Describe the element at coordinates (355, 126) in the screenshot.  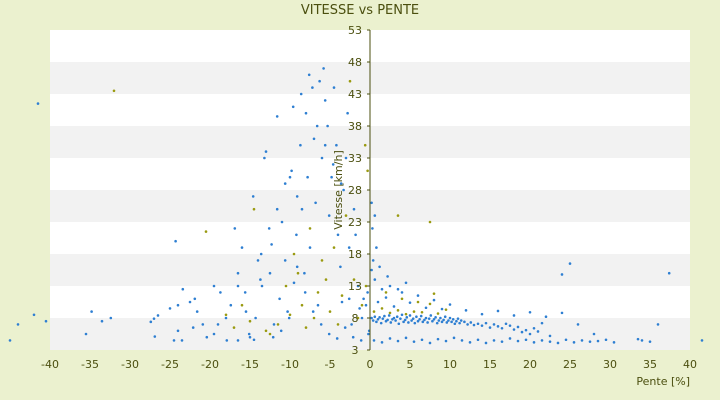
I see `y-tick-label: 38` at that location.